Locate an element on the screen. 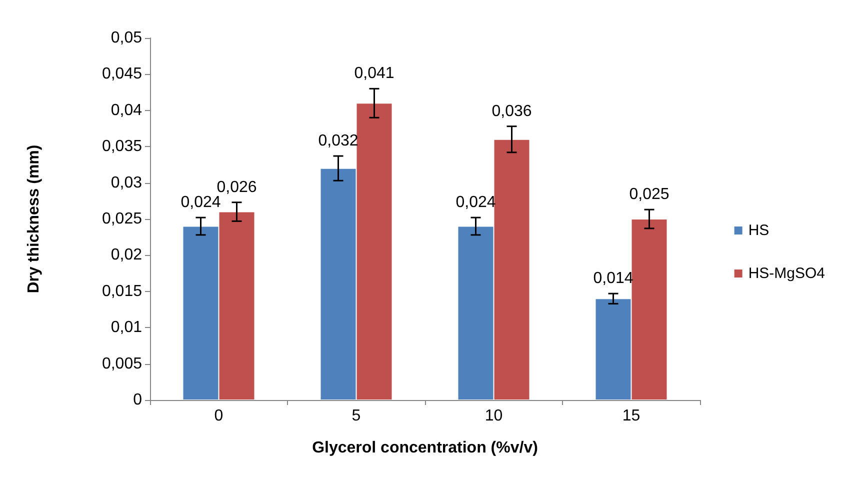 Image resolution: width=860 pixels, height=504 pixels. y-tick-label: 0,03 is located at coordinates (126, 183).